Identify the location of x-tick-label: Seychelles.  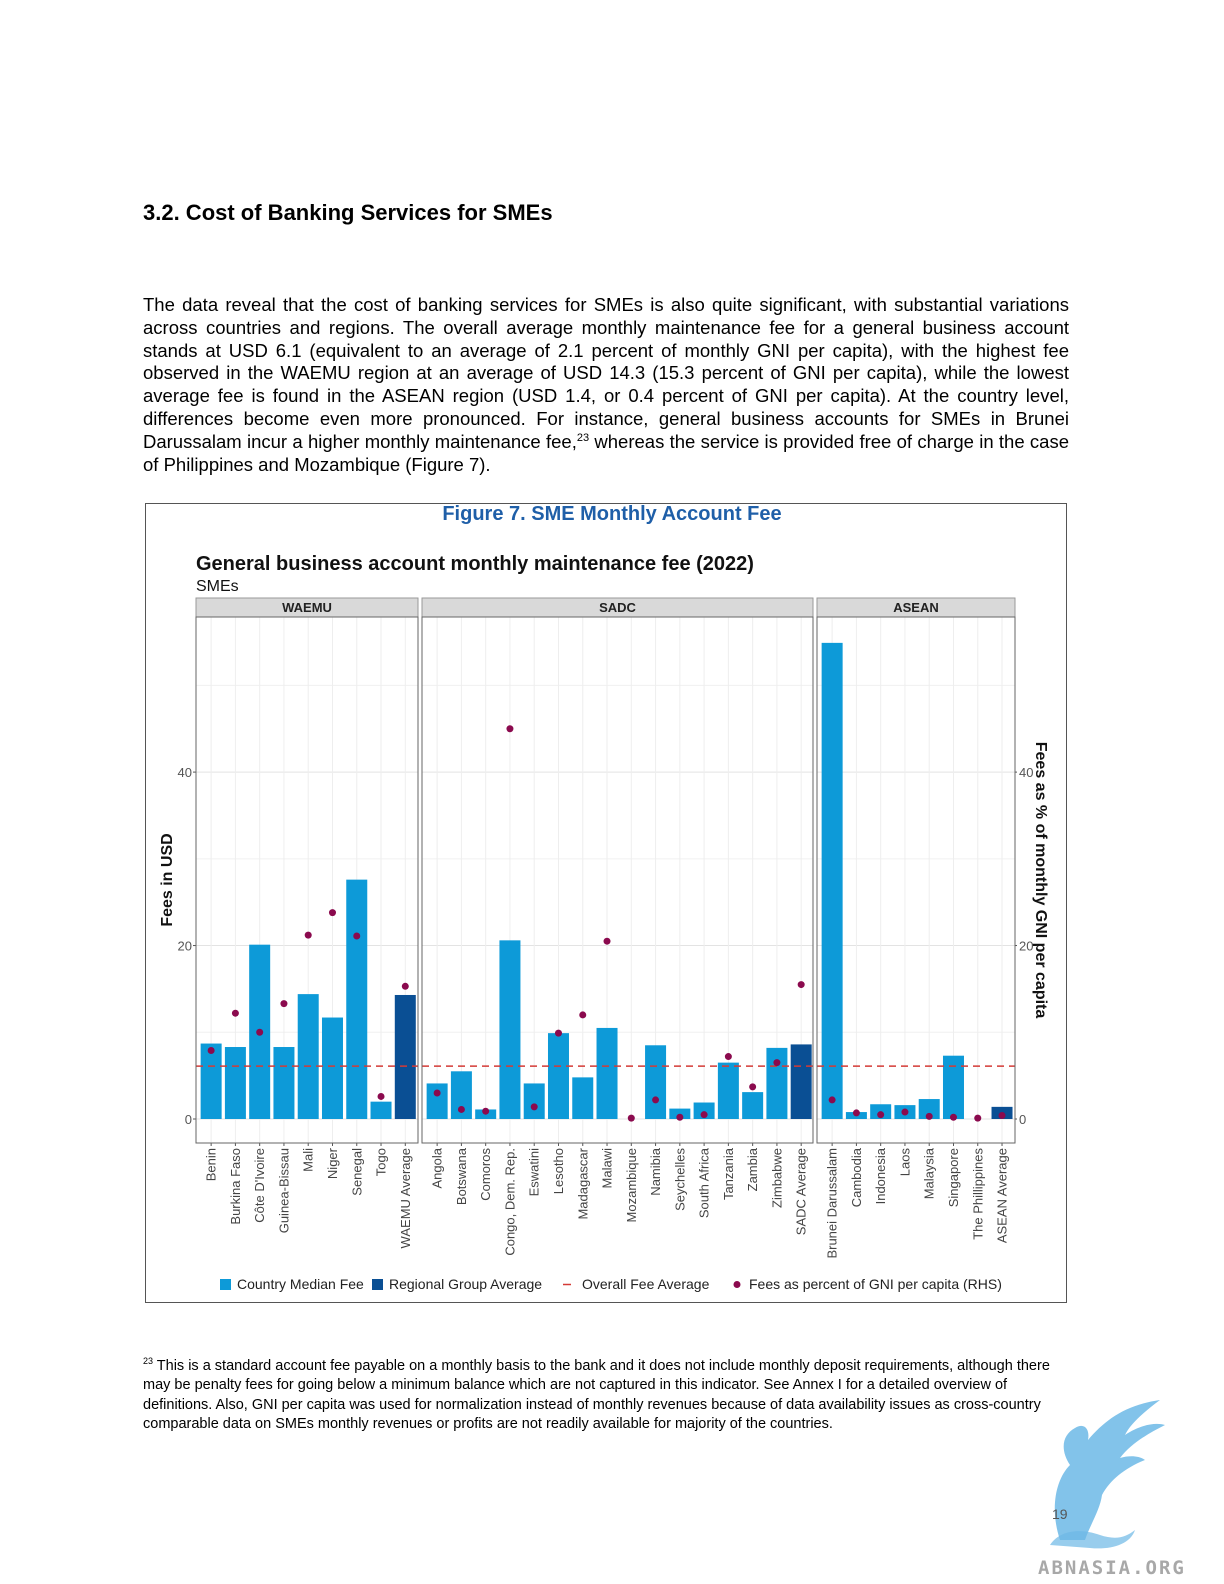
(679, 1179).